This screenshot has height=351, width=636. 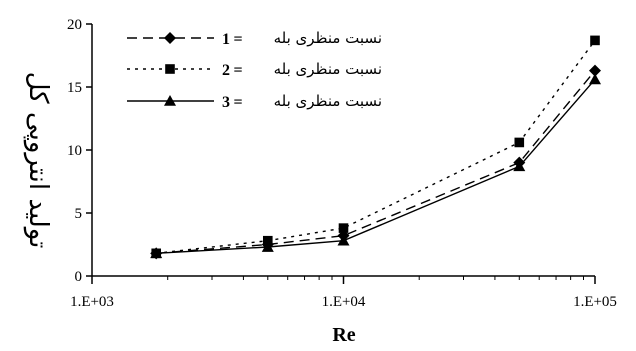 What do you see at coordinates (226, 102) in the screenshot?
I see `legend-number: 3` at bounding box center [226, 102].